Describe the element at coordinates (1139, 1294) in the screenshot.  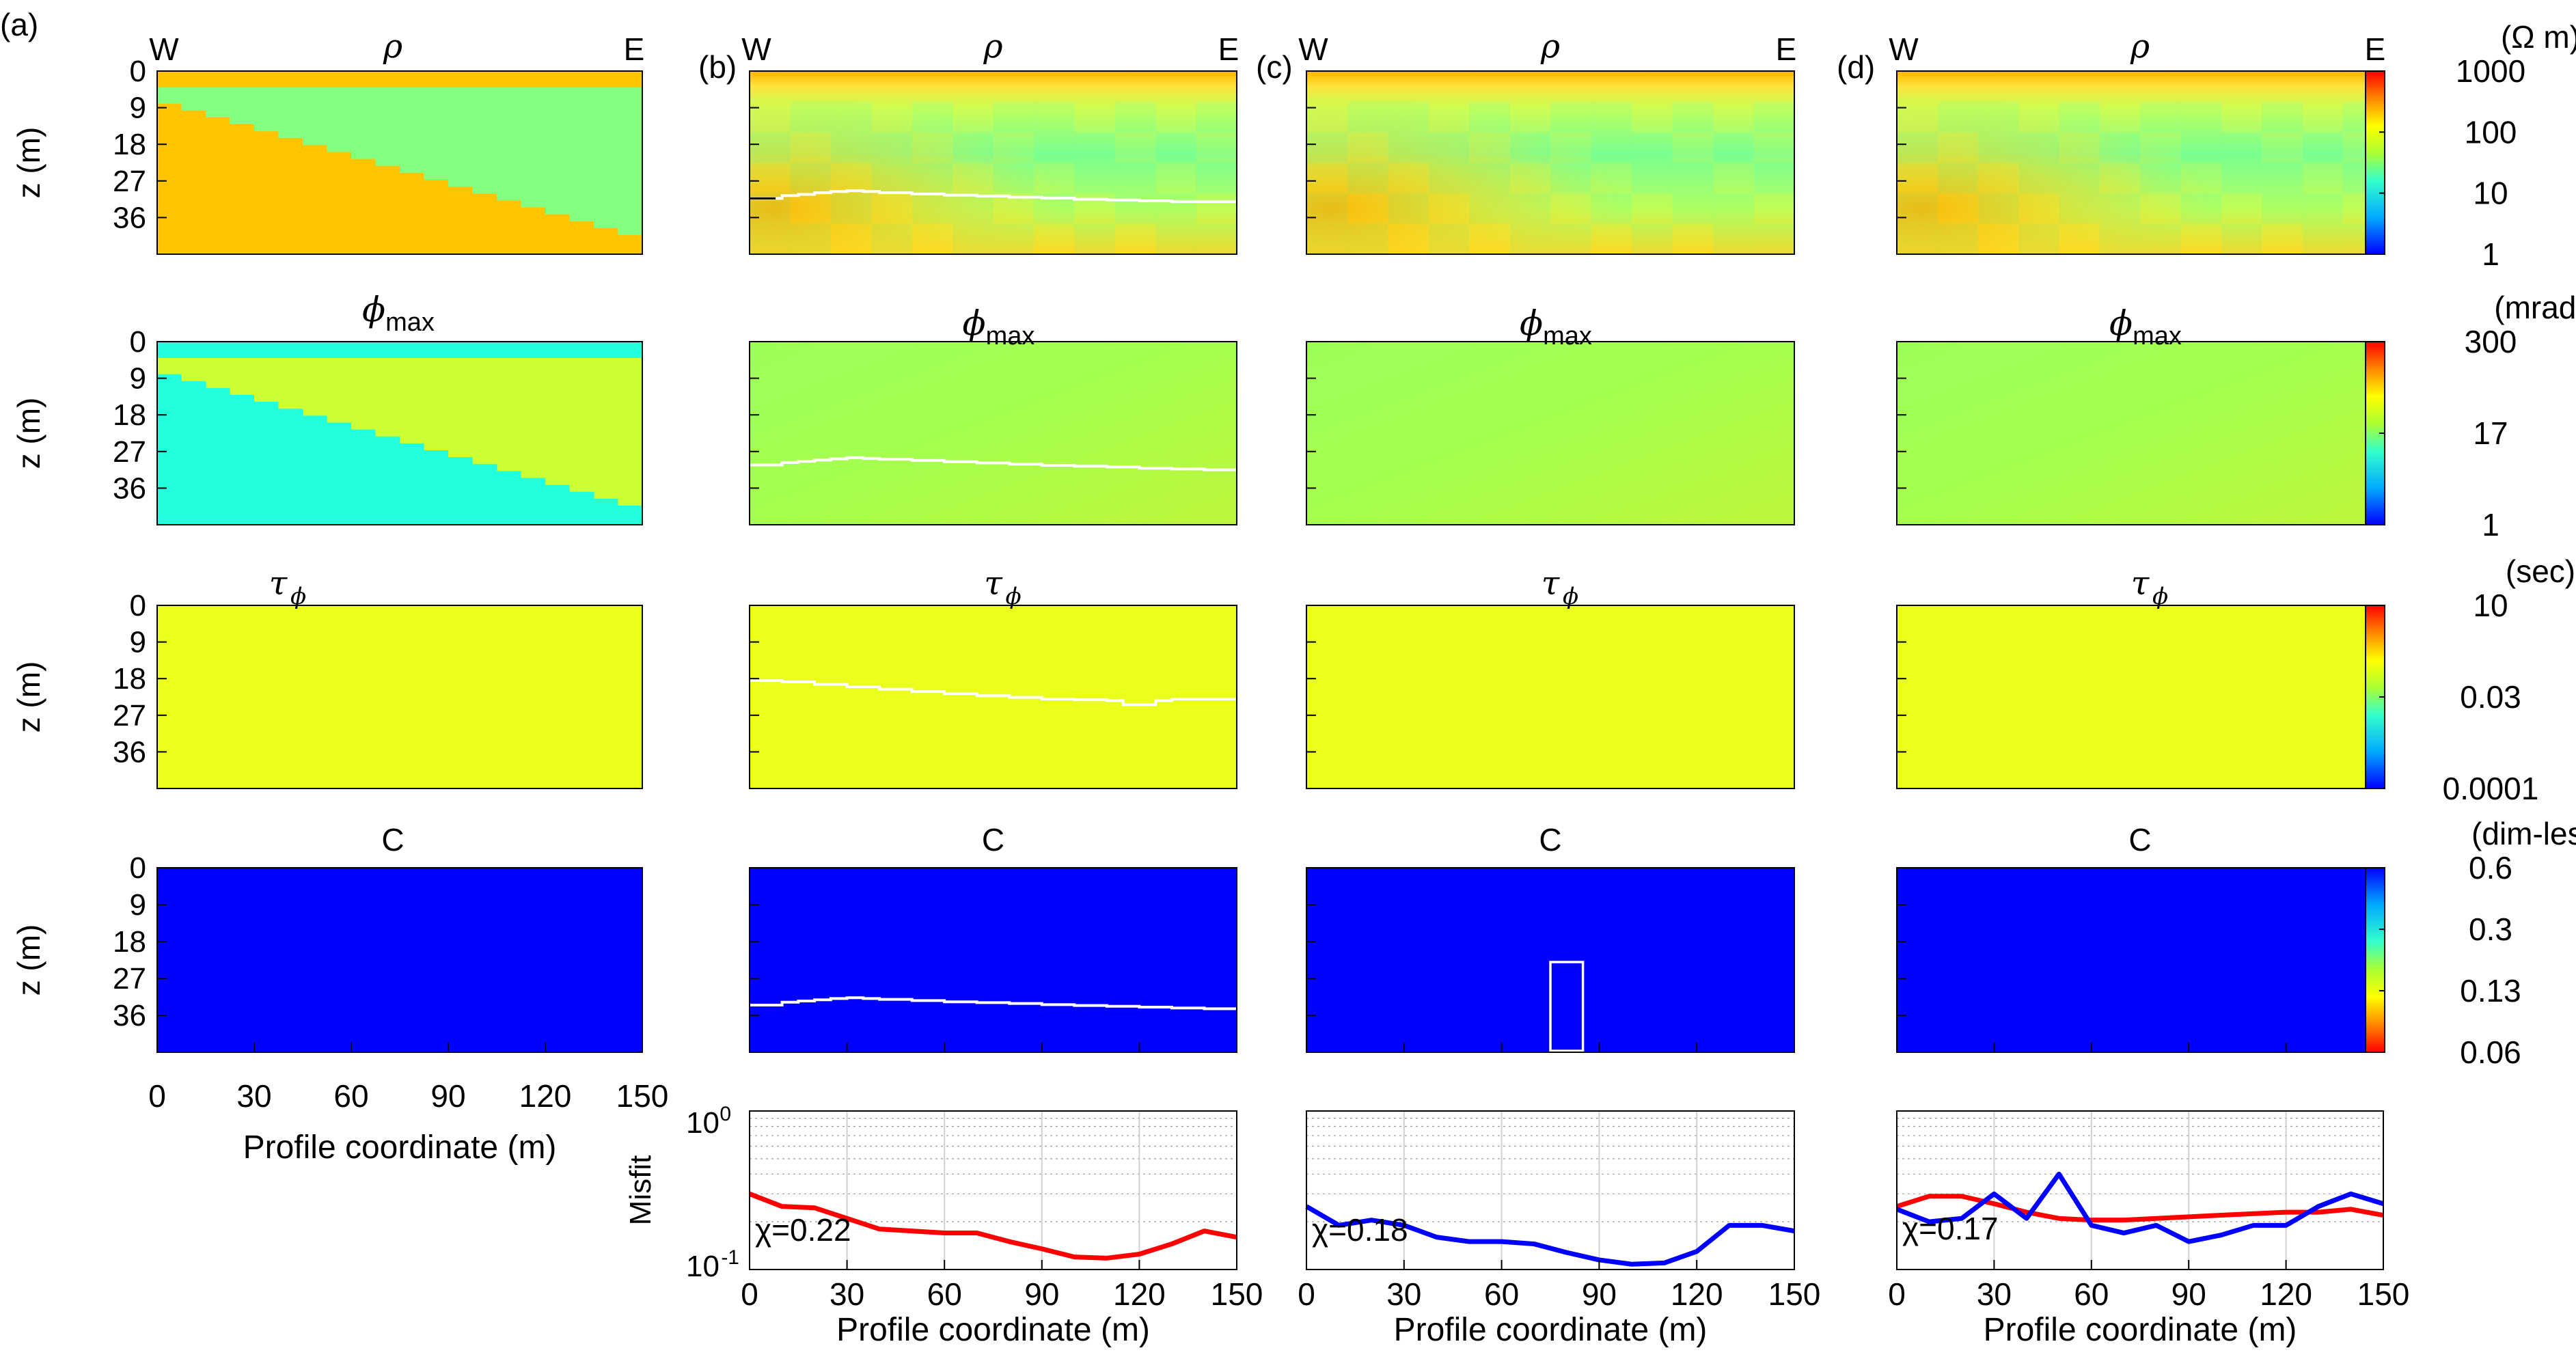
I see `x-tick-label: 120` at that location.